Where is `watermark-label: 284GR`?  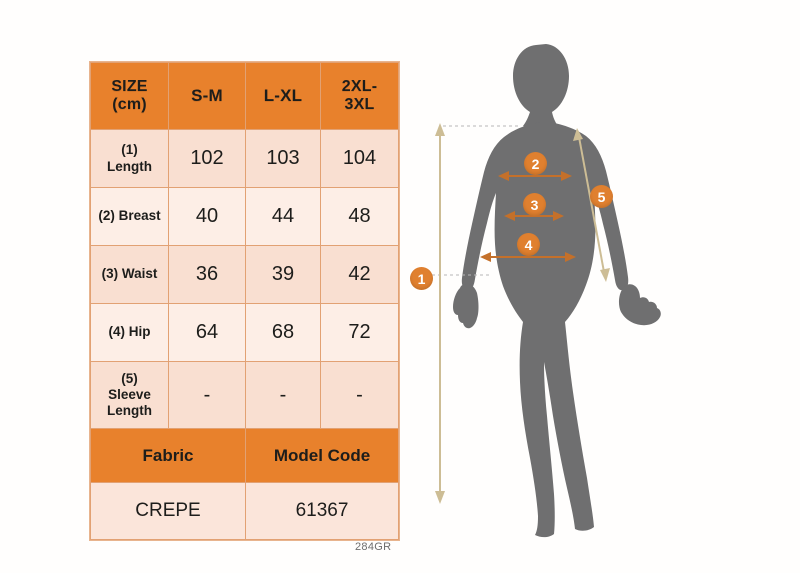 watermark-label: 284GR is located at coordinates (373, 547).